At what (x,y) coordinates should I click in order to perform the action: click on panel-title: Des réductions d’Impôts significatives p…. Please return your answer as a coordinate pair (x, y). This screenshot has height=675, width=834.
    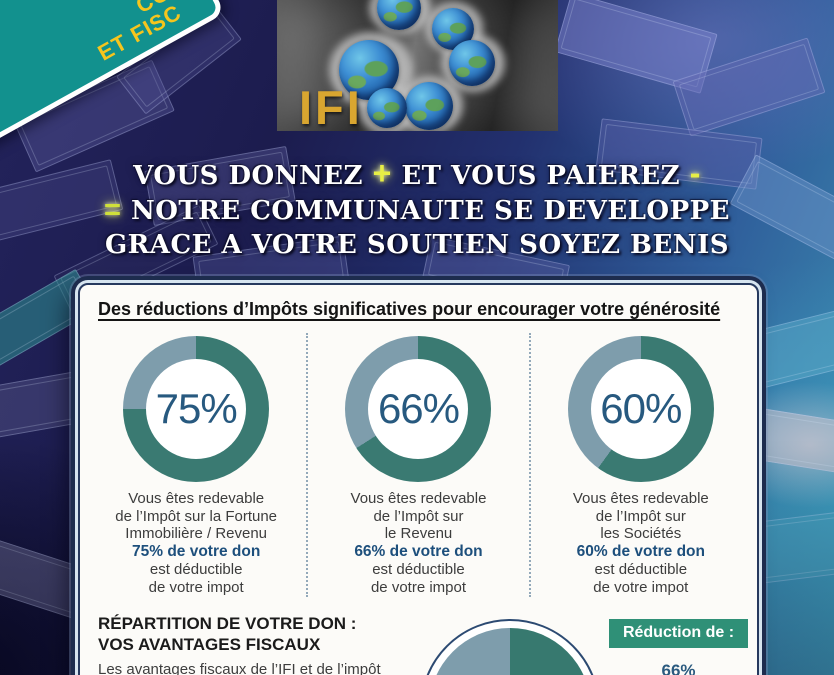
    Looking at the image, I should click on (409, 309).